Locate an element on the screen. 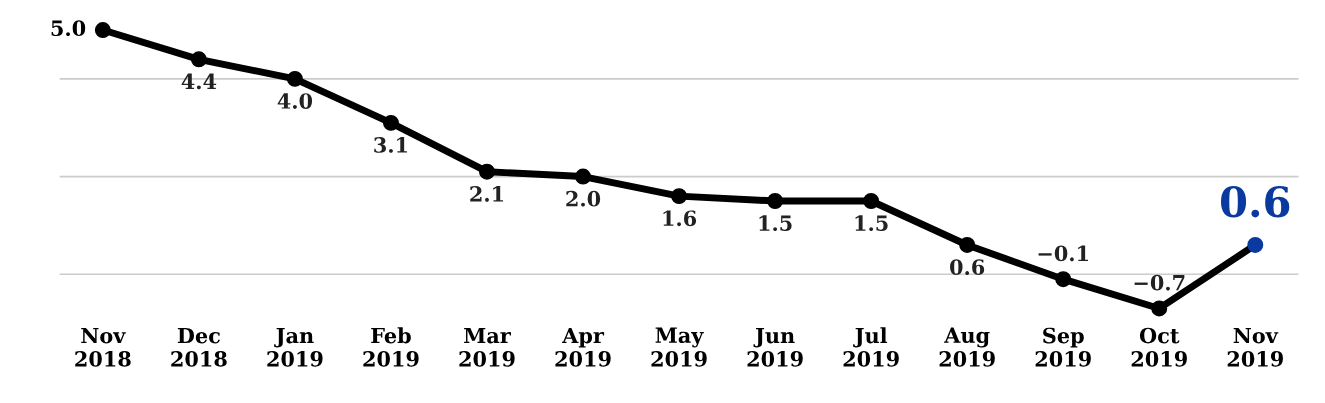 Image resolution: width=1325 pixels, height=403 pixels. x-tick-label: Jun 2019 is located at coordinates (775, 347).